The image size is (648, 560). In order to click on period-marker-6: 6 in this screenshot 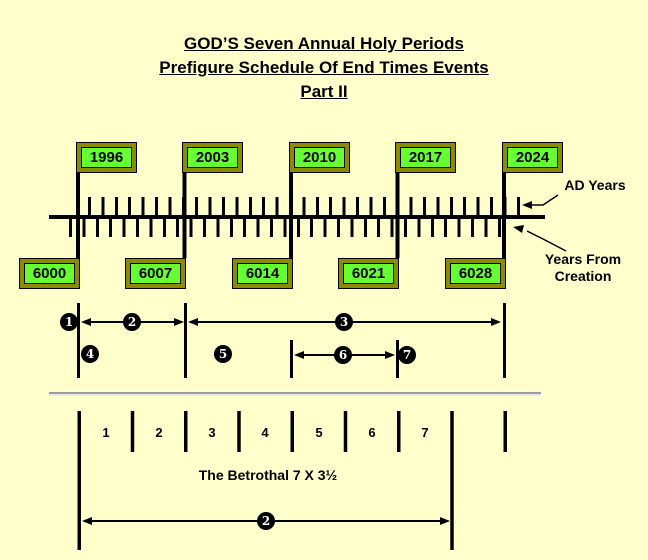, I will do `click(343, 355)`.